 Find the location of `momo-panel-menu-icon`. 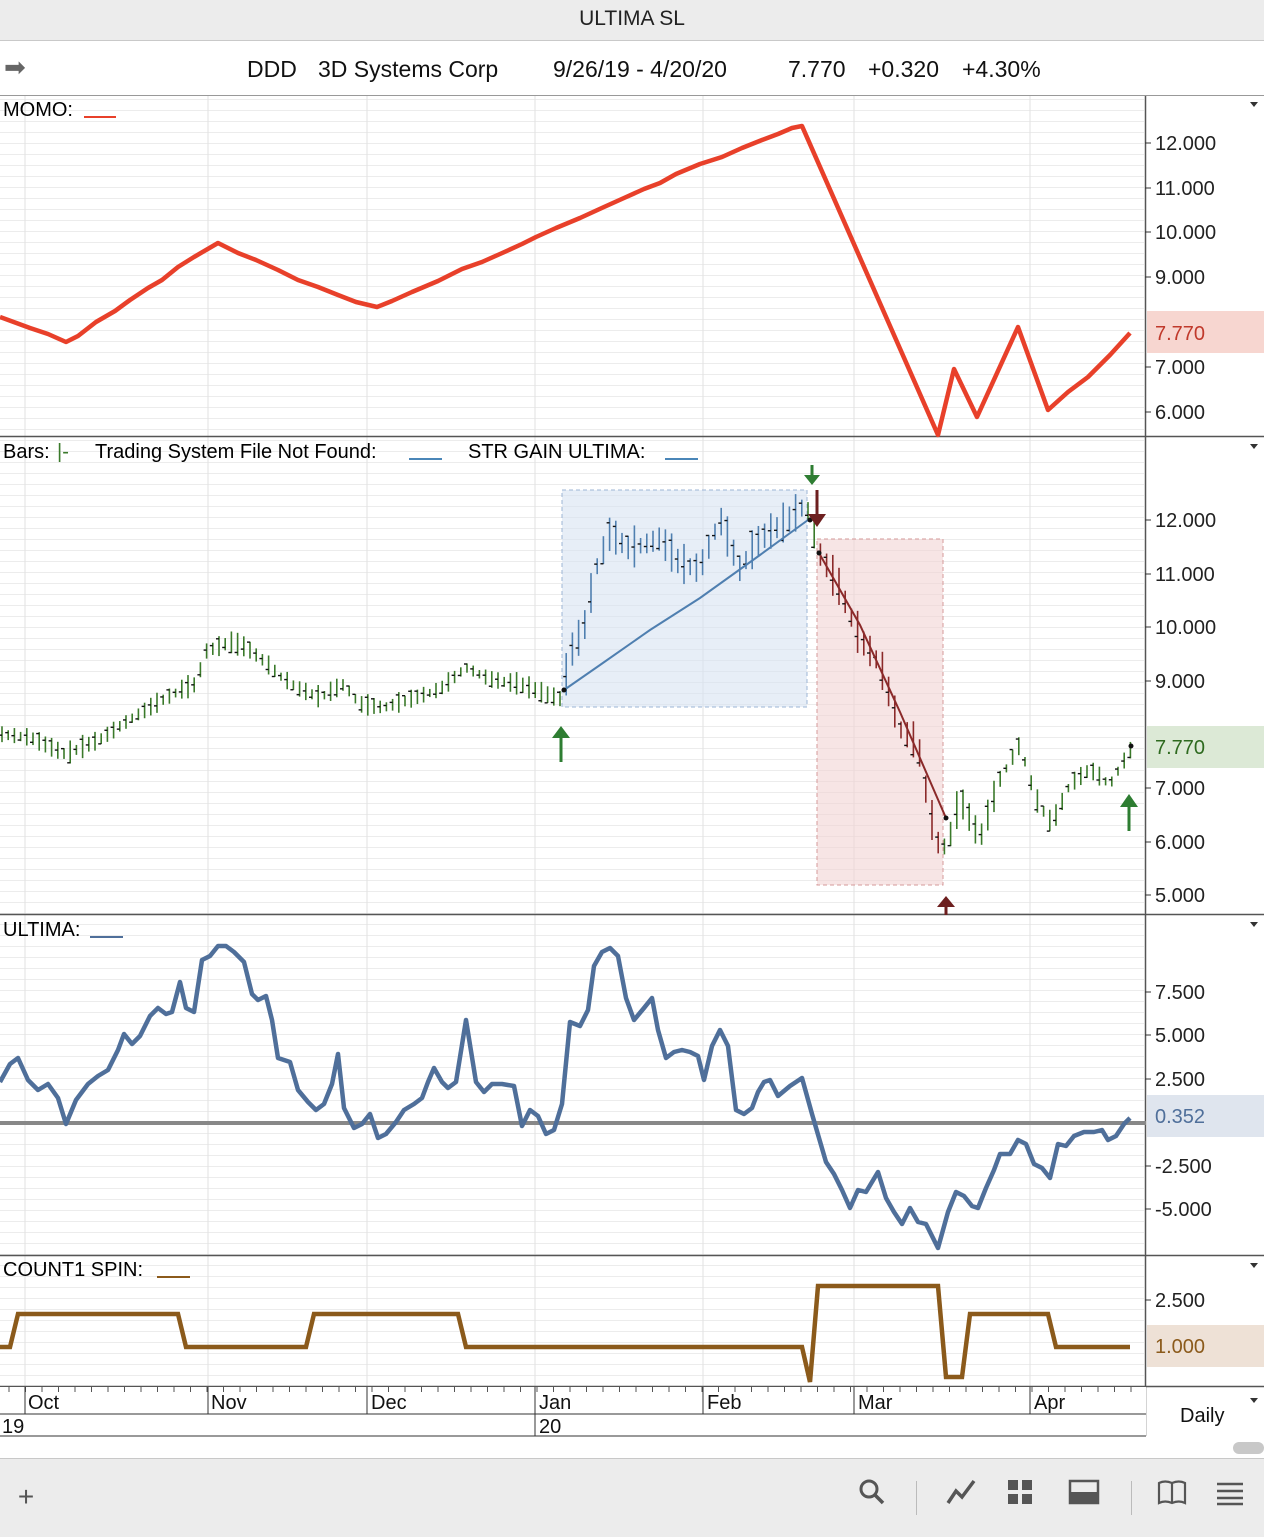

momo-panel-menu-icon is located at coordinates (1254, 104).